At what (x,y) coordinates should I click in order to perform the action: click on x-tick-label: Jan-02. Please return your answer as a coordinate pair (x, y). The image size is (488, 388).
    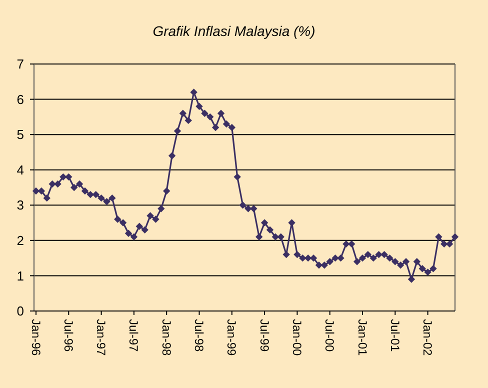
    Looking at the image, I should click on (427, 337).